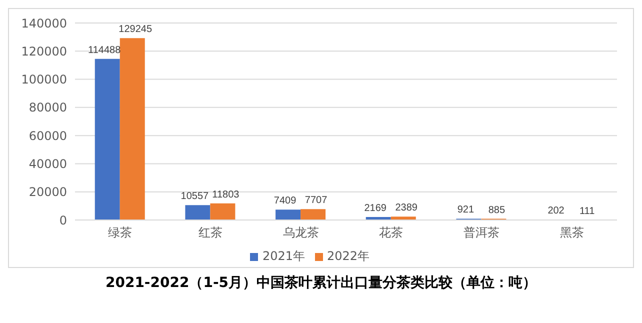 The image size is (642, 323). I want to click on data-label: 129245, so click(135, 30).